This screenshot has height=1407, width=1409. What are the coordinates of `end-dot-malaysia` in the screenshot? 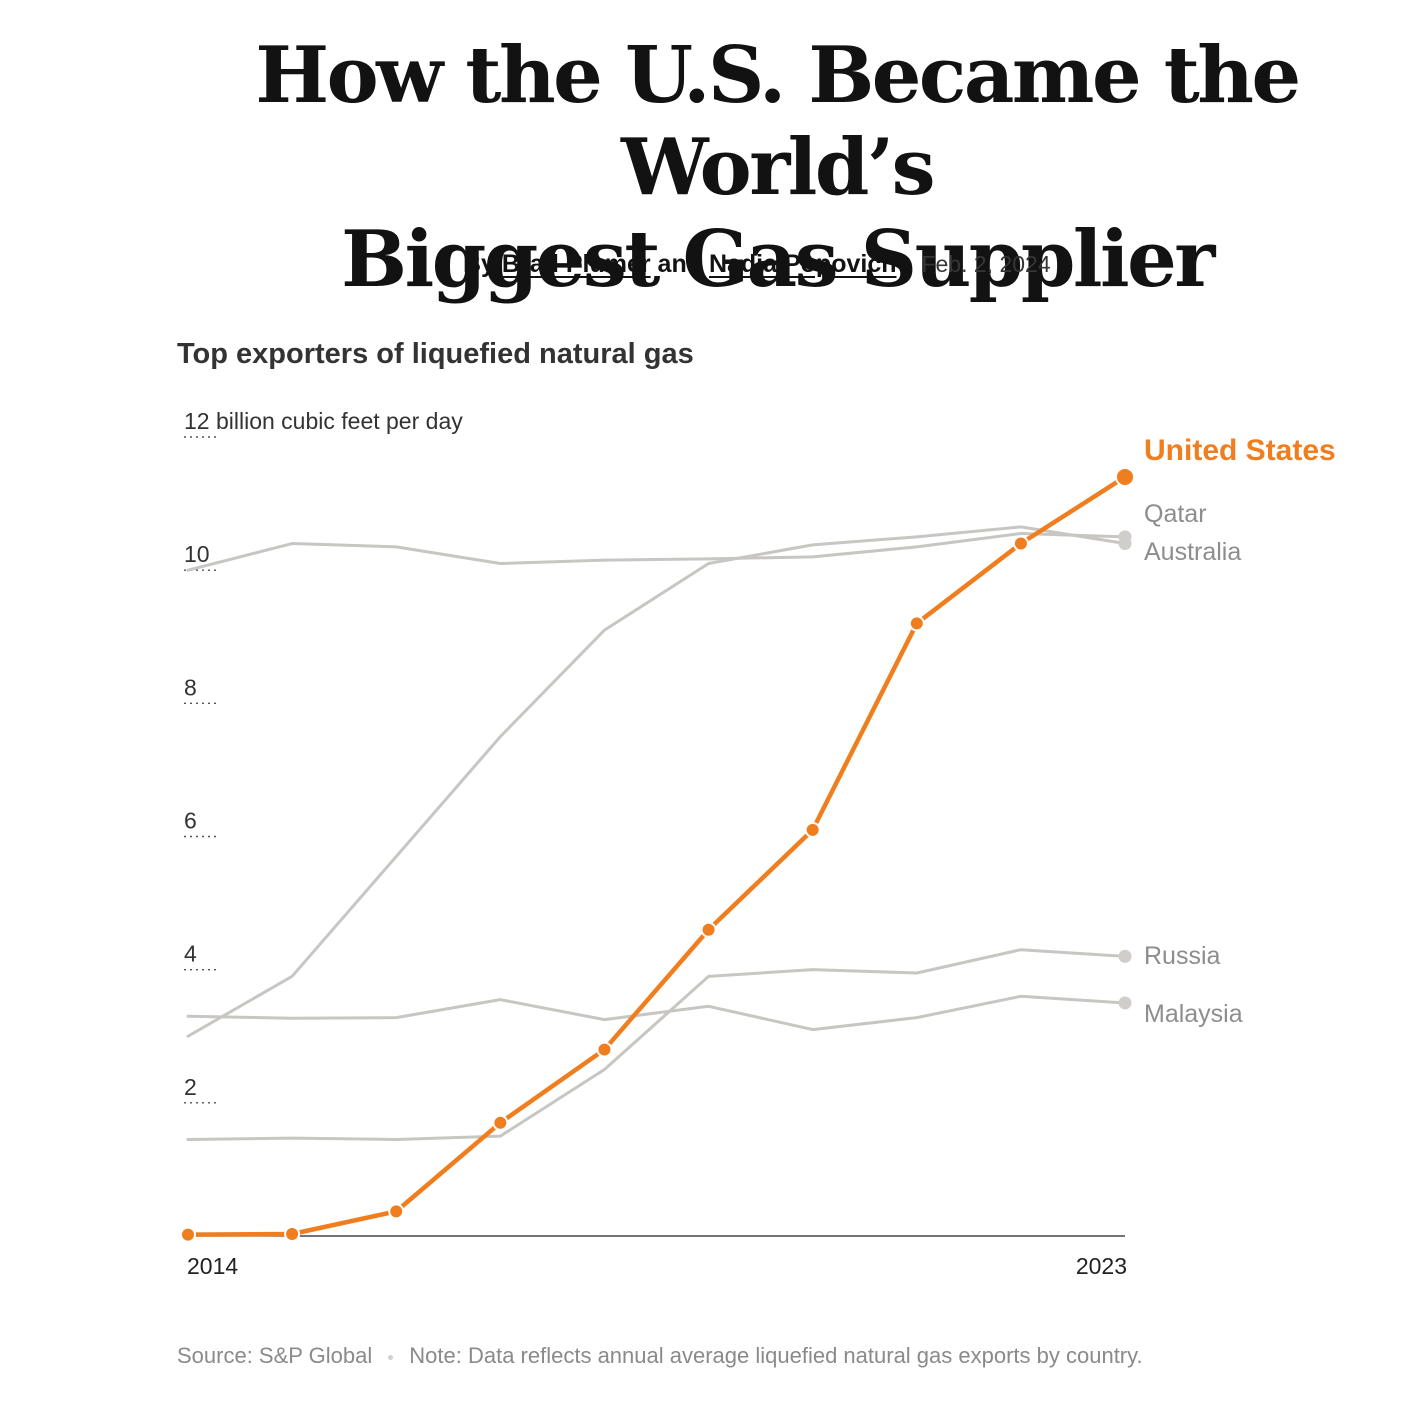 It's located at (1125, 1003).